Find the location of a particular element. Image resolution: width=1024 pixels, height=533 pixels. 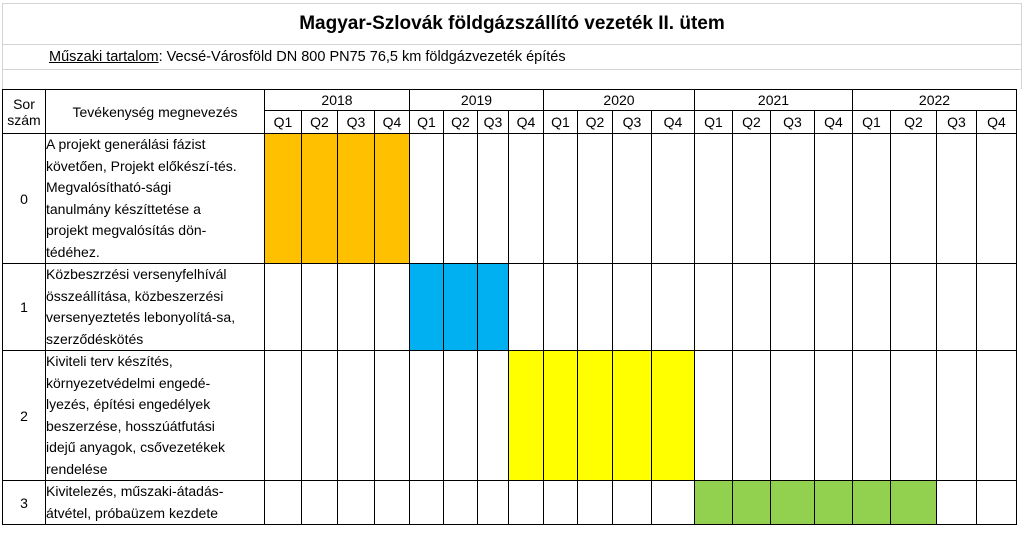

activity-line: Megvalósítható-sági is located at coordinates (109, 187).